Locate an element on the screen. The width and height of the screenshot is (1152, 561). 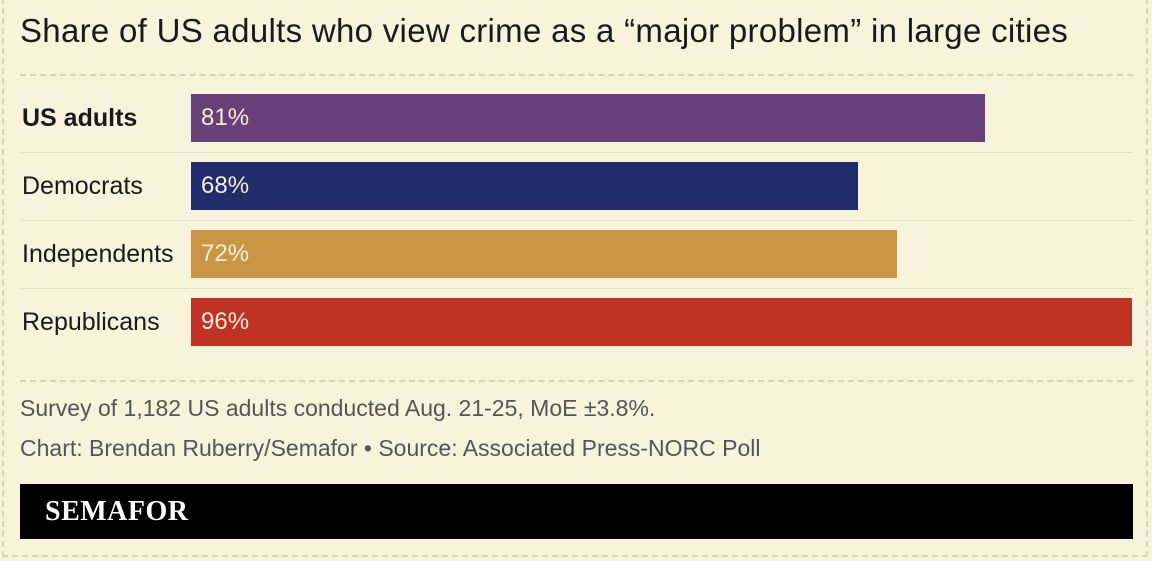
footer-bar: SEMAFOR is located at coordinates (576, 511).